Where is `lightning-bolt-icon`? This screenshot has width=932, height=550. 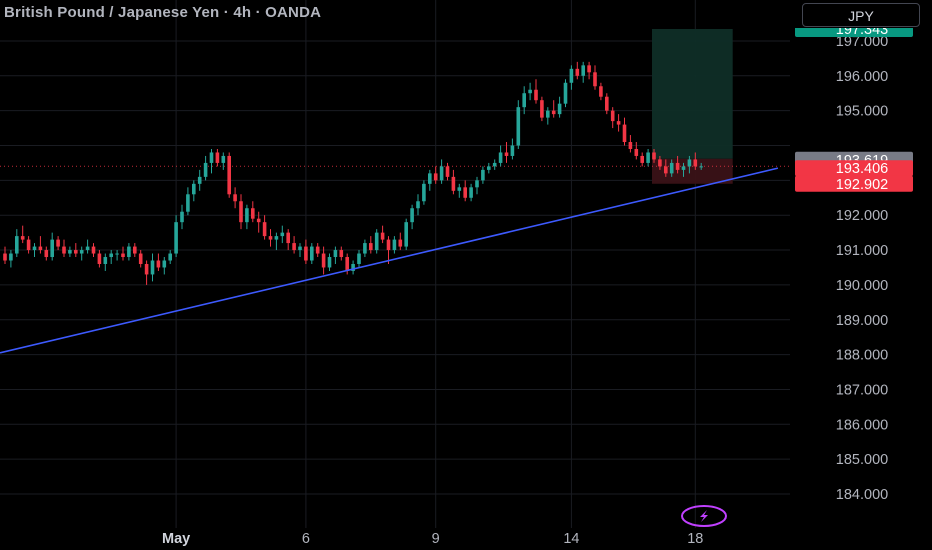
lightning-bolt-icon is located at coordinates (704, 516).